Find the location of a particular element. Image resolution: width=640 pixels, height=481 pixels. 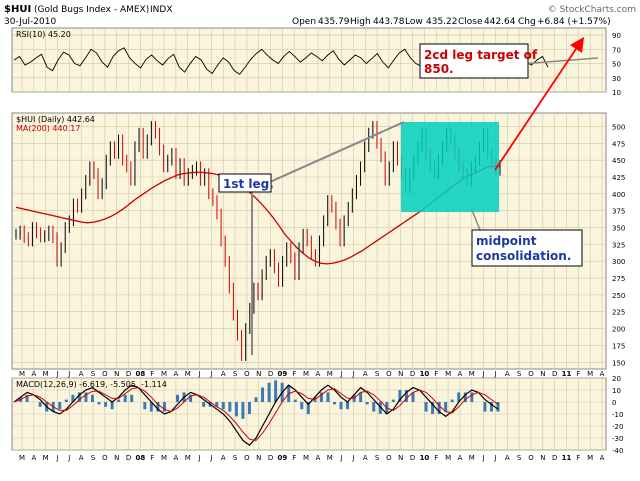

chart-date: 30-Jul-2010 is located at coordinates (30, 22).